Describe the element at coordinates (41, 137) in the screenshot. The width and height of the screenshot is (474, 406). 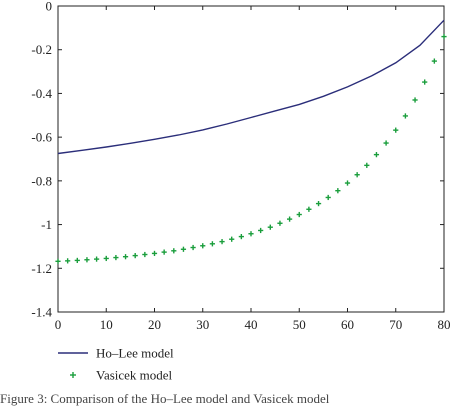
I see `y-tick-label: -0.6` at that location.